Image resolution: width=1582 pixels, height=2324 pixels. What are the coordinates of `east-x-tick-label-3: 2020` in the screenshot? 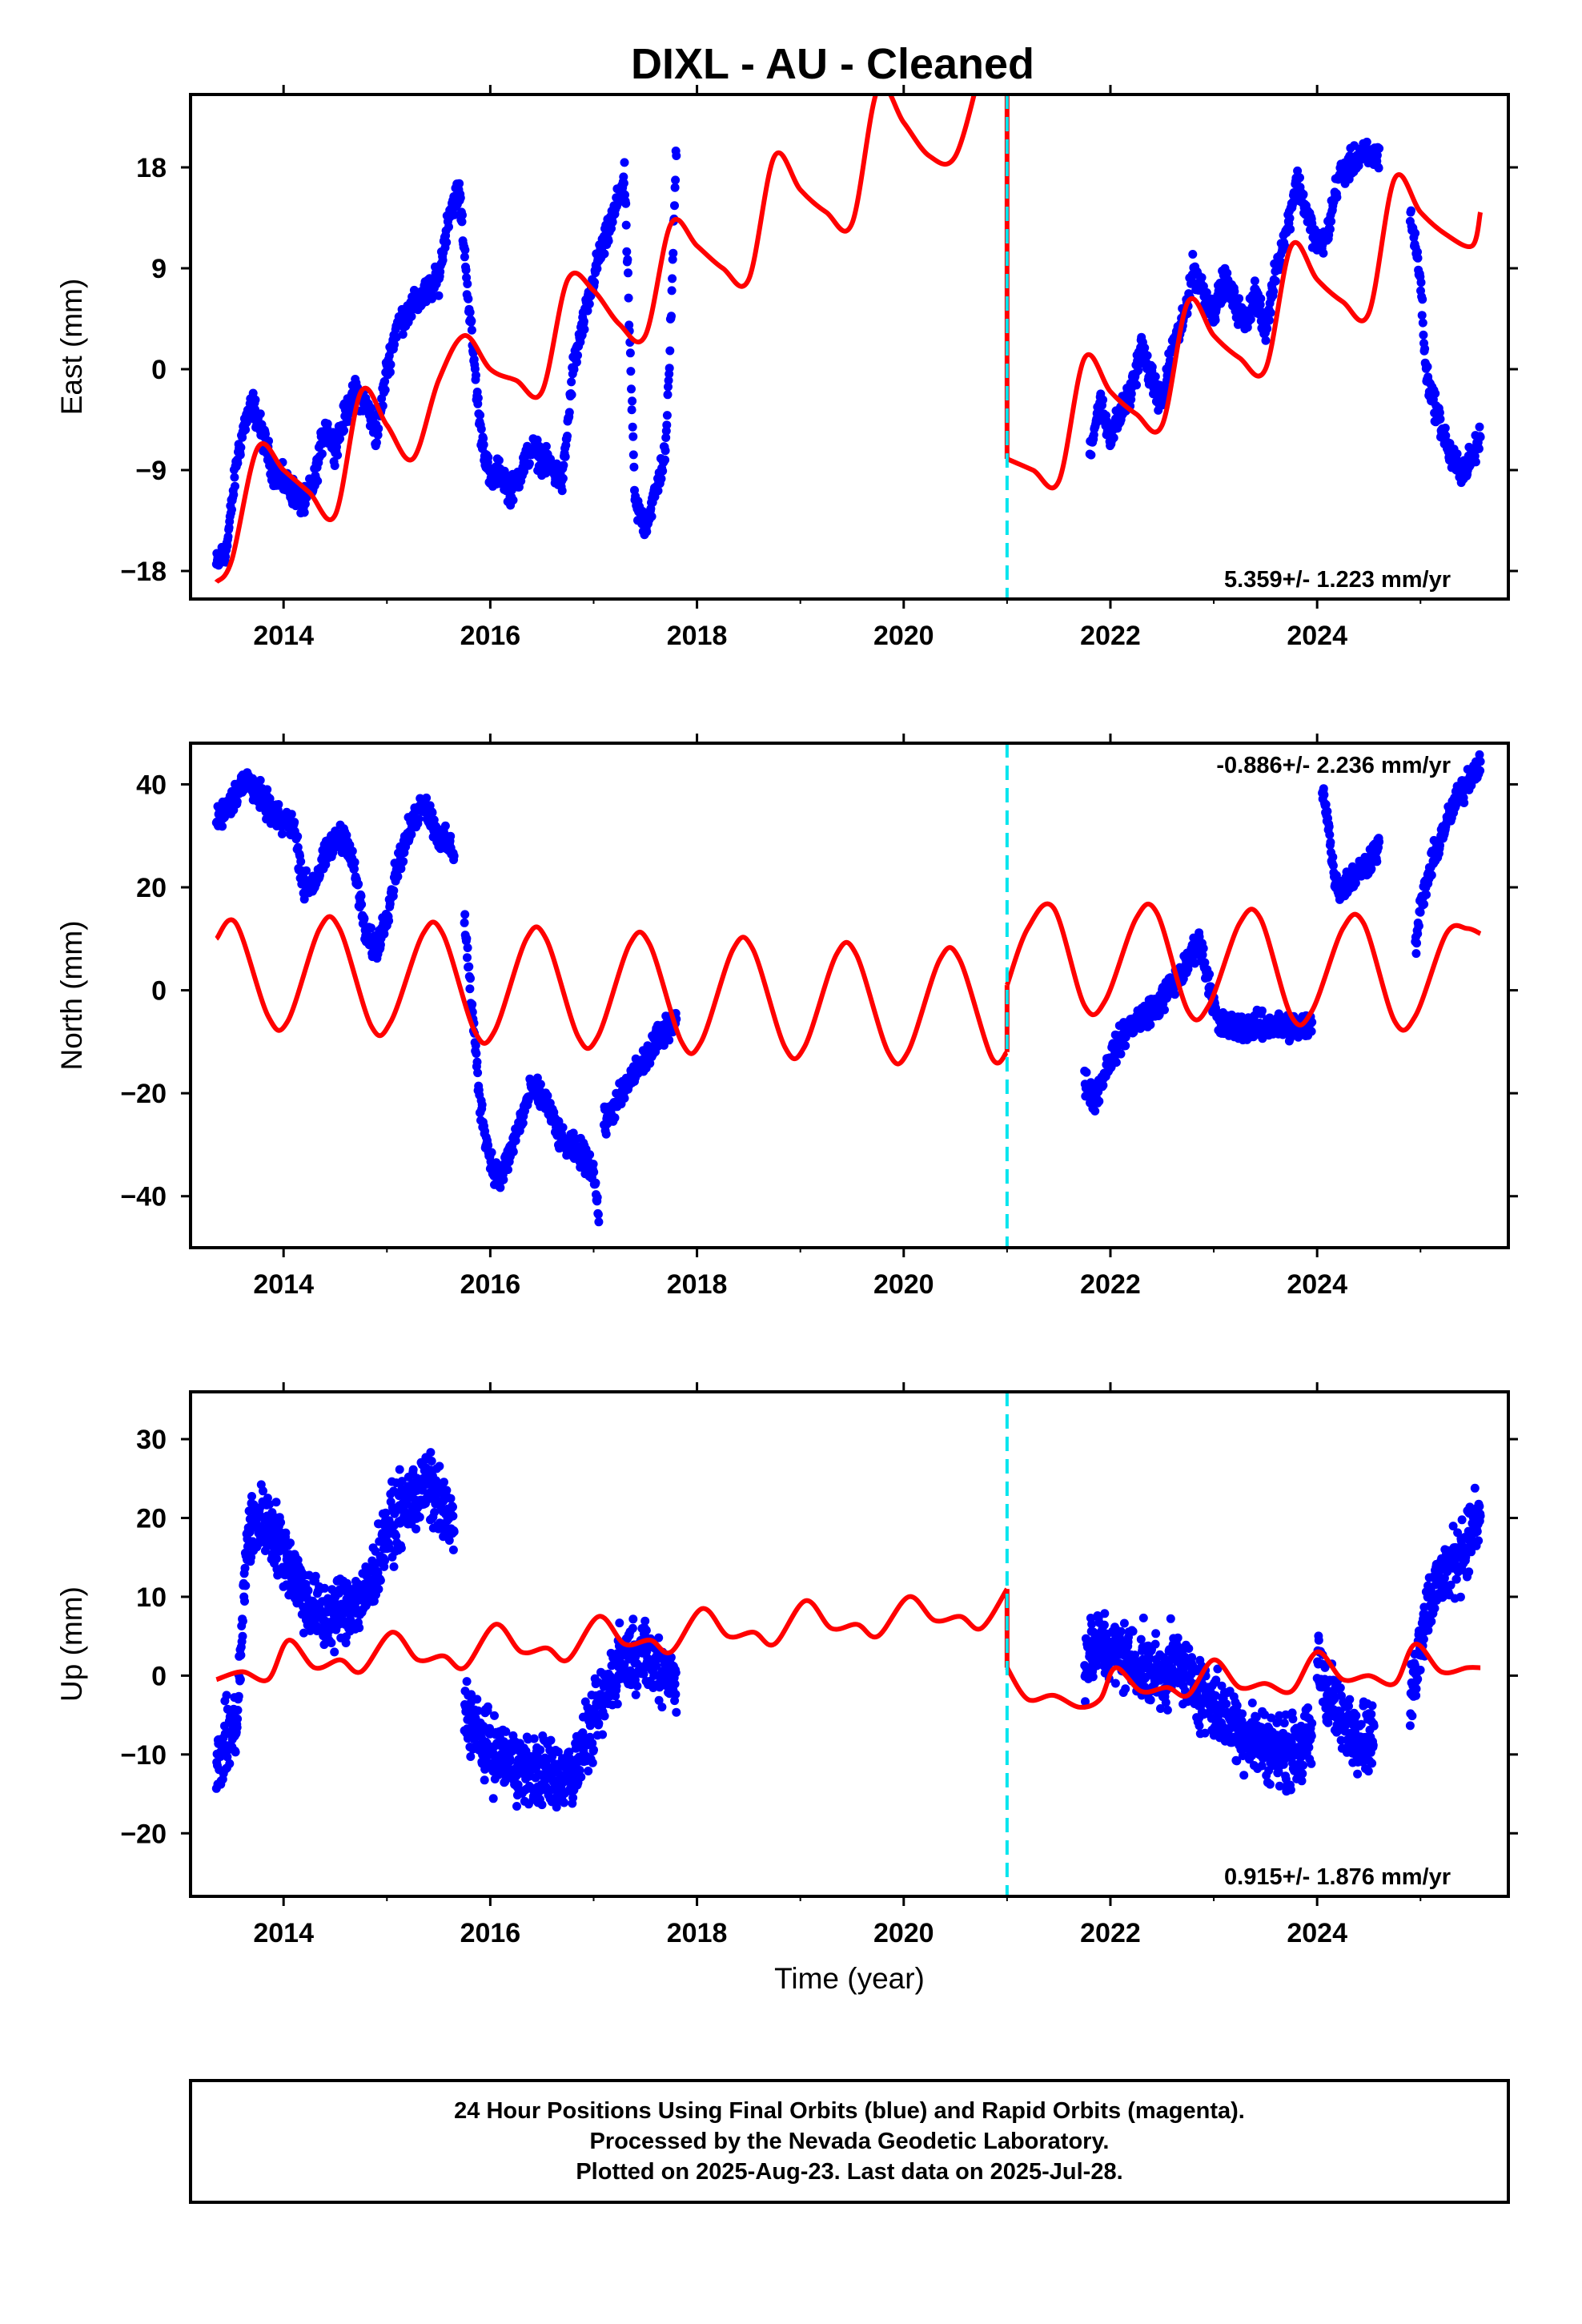 It's located at (903, 636).